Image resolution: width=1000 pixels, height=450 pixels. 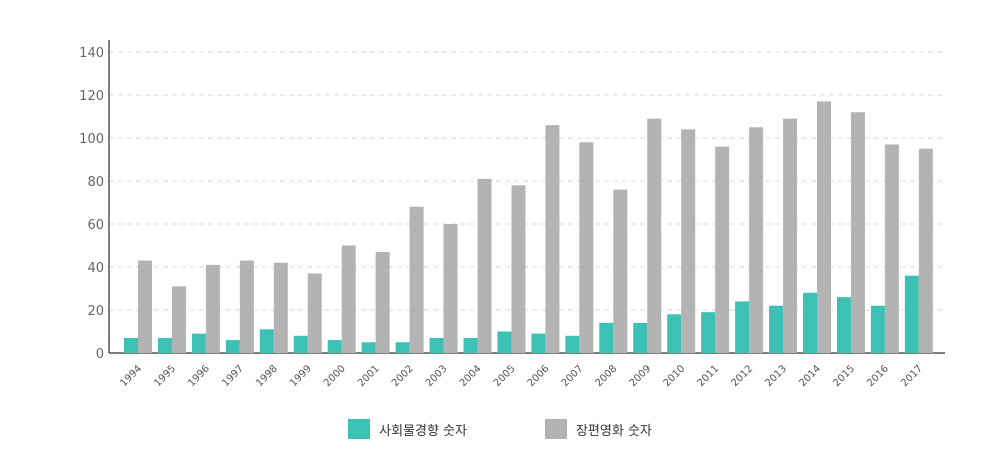 What do you see at coordinates (641, 376) in the screenshot?
I see `x-tick-label: 2009` at bounding box center [641, 376].